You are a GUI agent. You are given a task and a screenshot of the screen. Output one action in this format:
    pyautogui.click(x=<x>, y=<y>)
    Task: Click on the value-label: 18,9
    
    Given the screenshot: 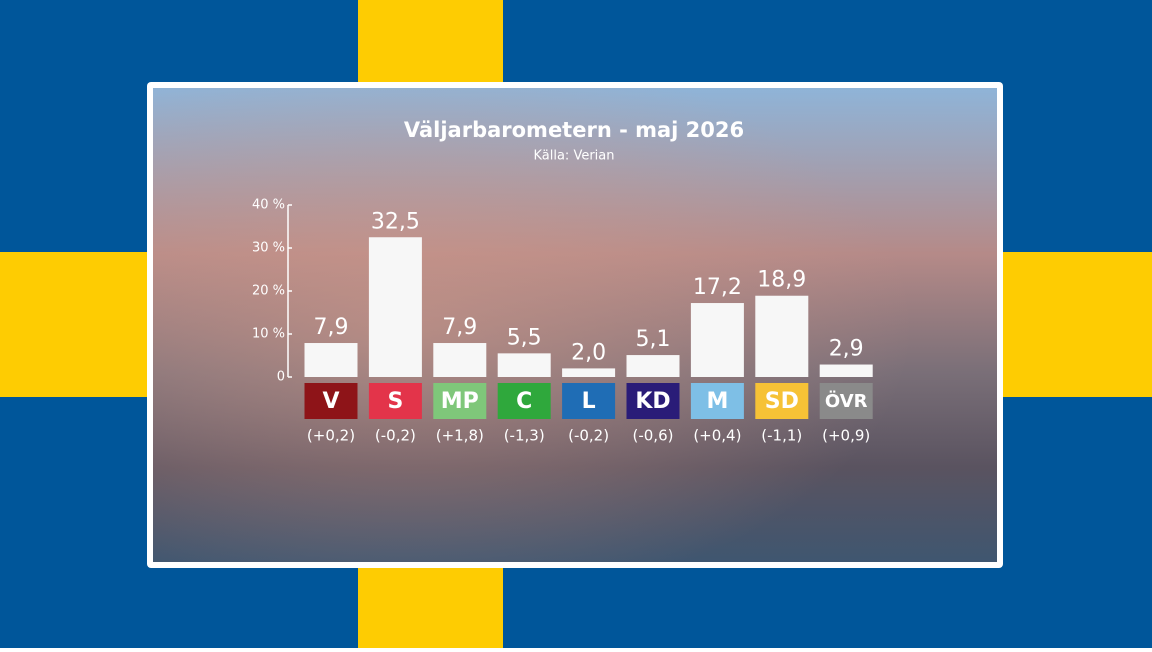 What is the action you would take?
    pyautogui.click(x=781, y=280)
    